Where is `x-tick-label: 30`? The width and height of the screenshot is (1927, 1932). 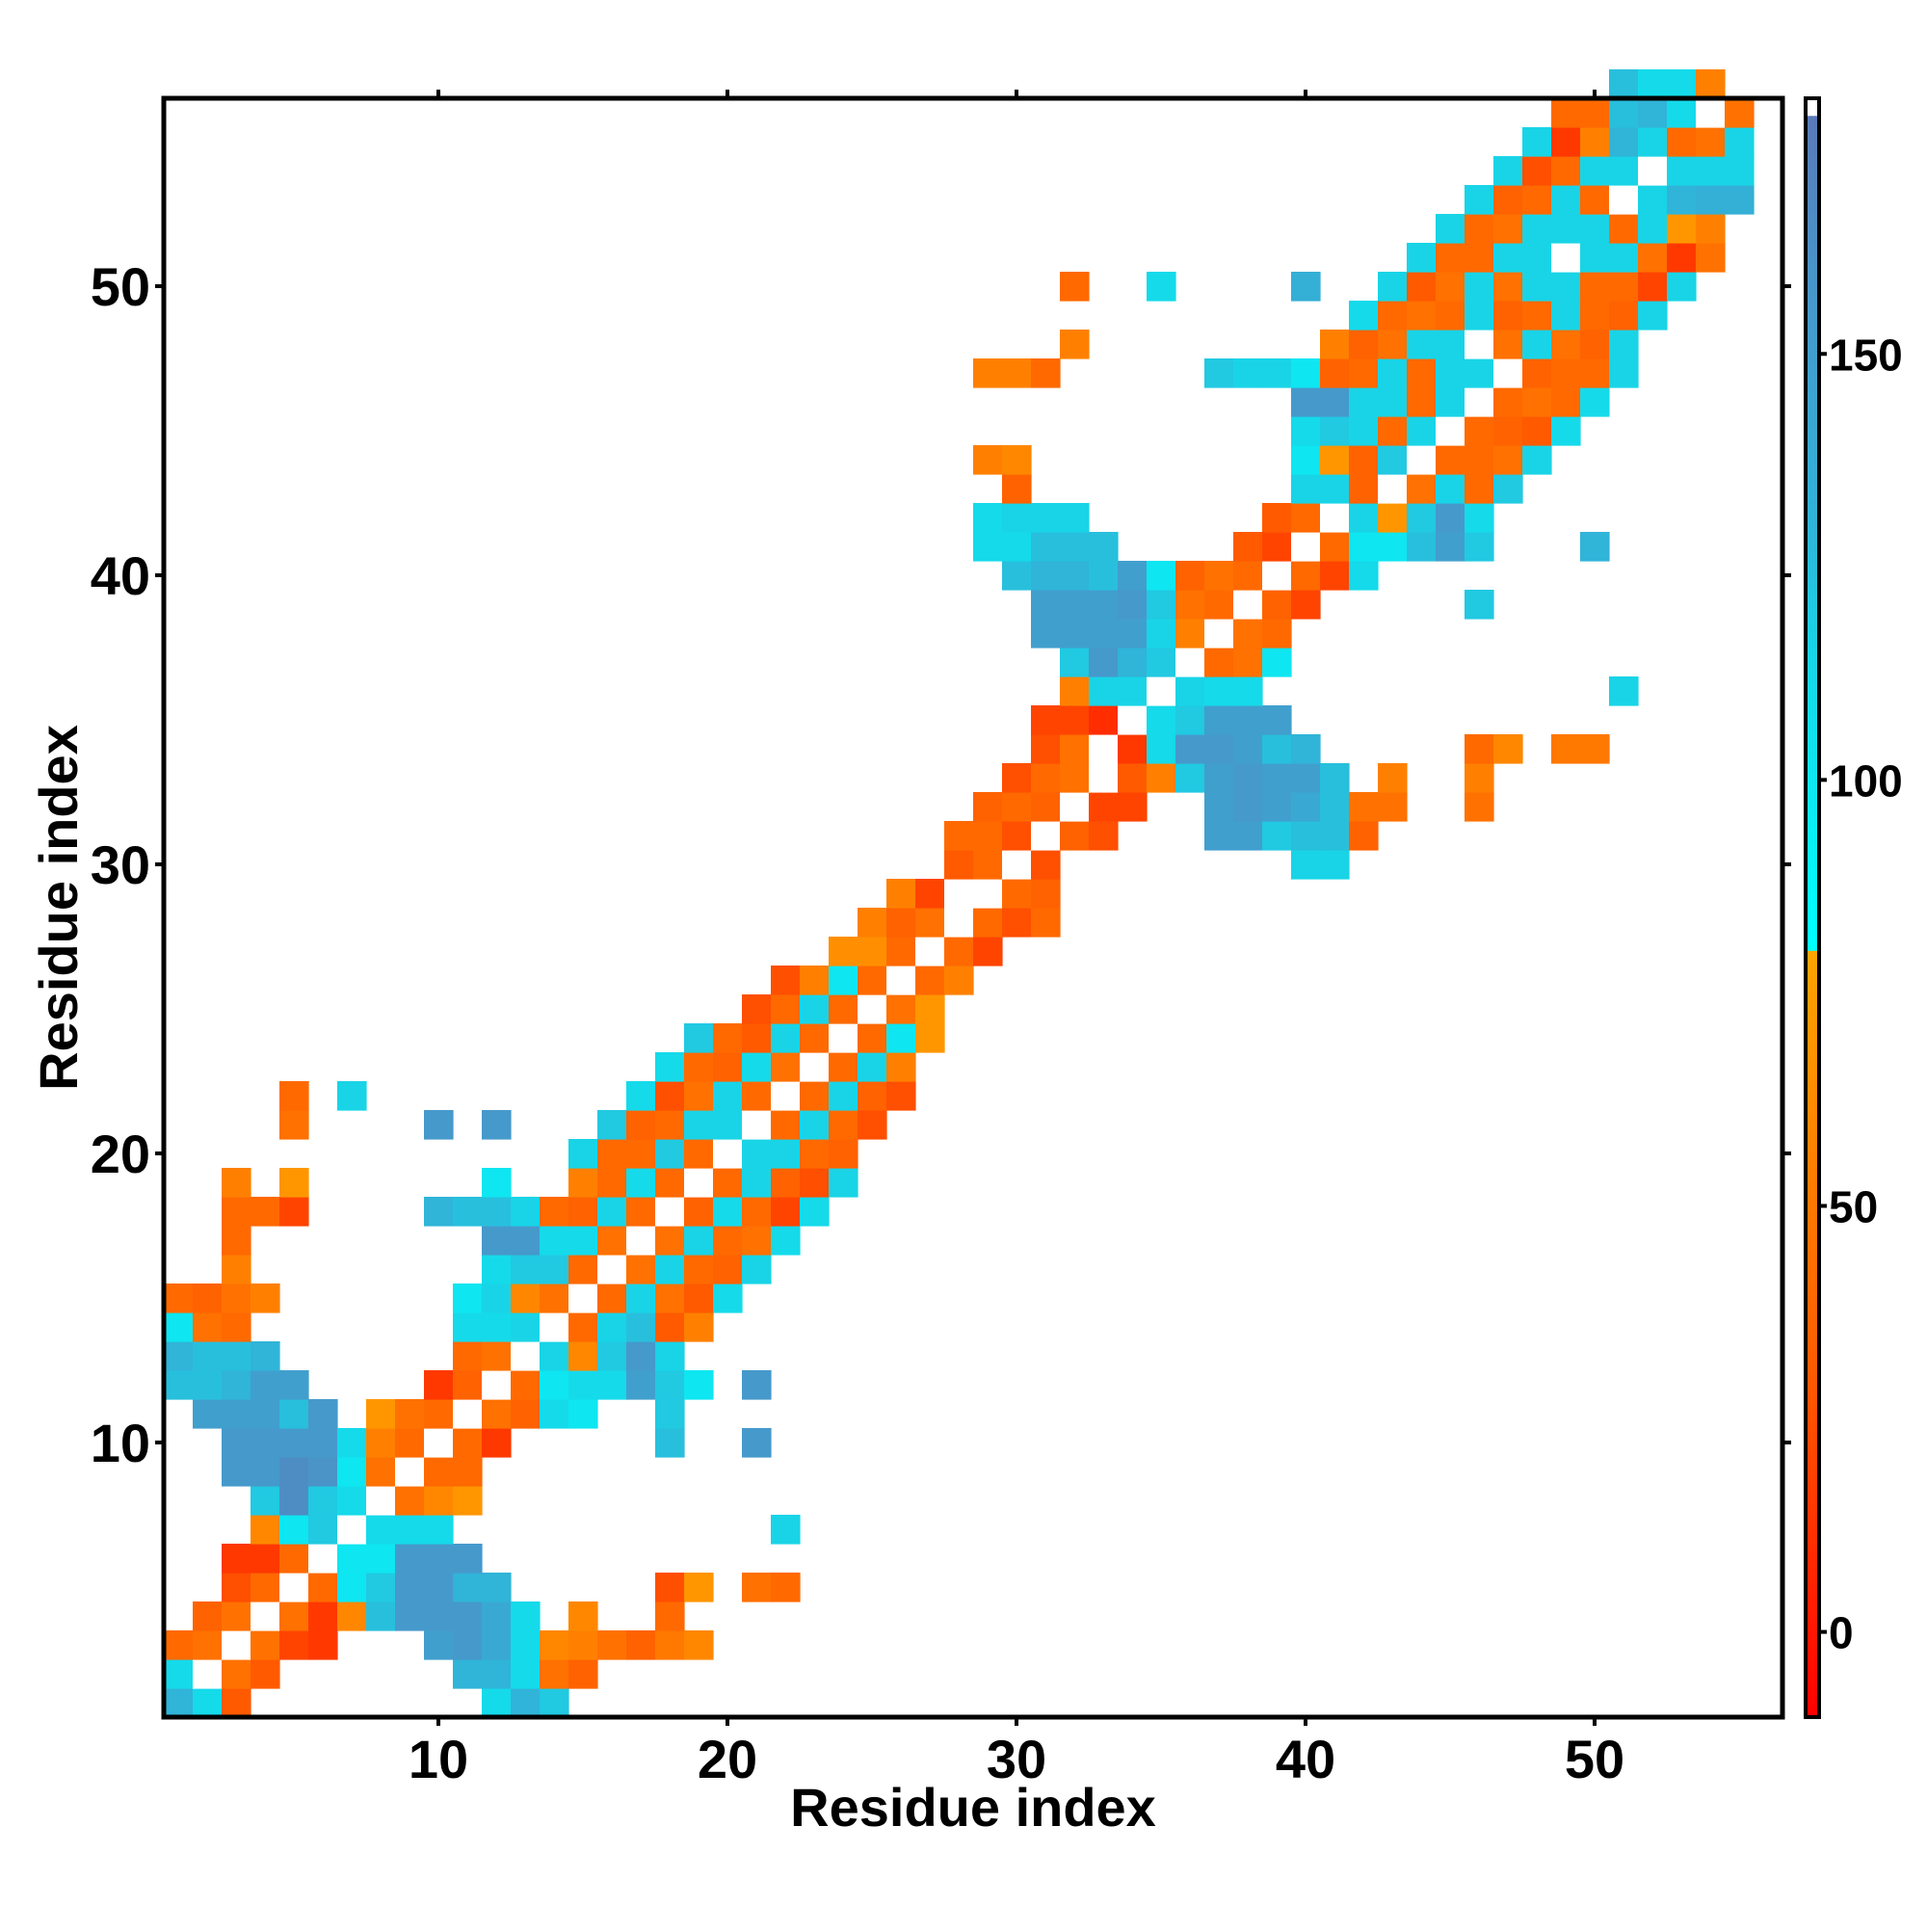
x-tick-label: 30 is located at coordinates (1017, 1759).